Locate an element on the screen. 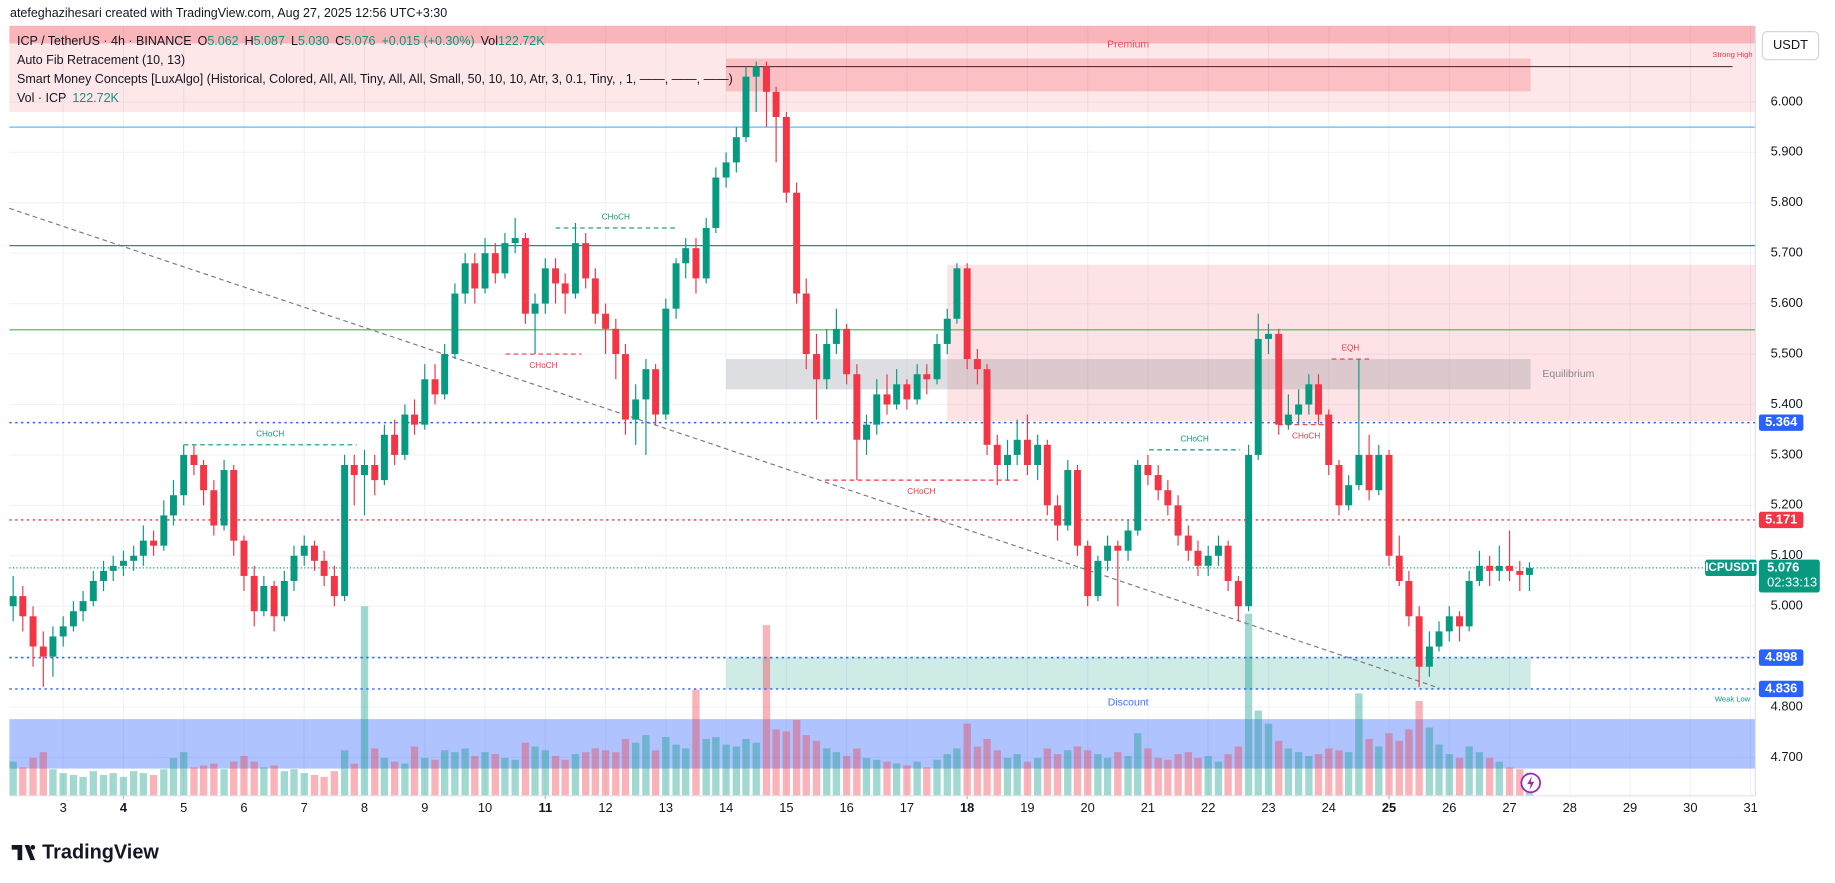  indicator: Auto Fib Retracement (10, 13) is located at coordinates (101, 60).